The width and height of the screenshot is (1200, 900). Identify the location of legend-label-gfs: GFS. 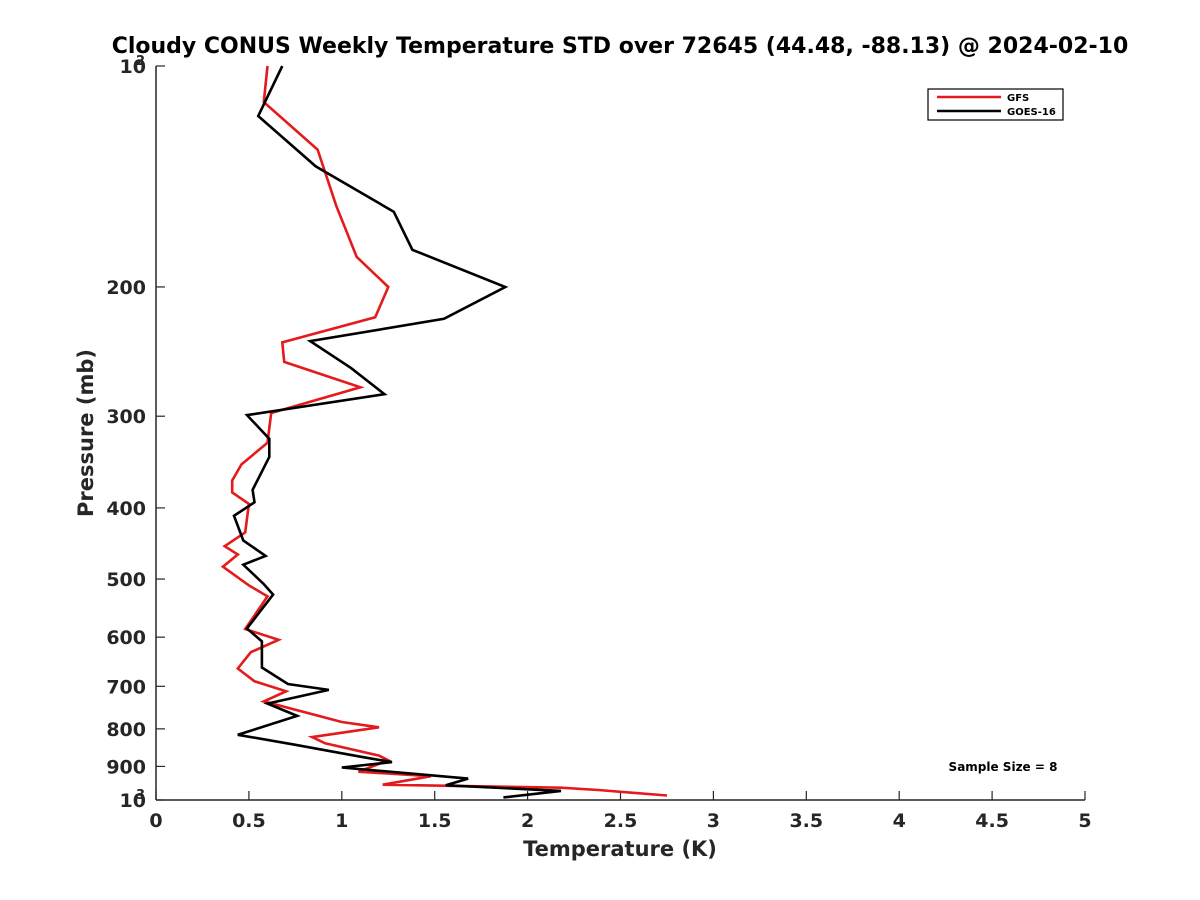
(1018, 98).